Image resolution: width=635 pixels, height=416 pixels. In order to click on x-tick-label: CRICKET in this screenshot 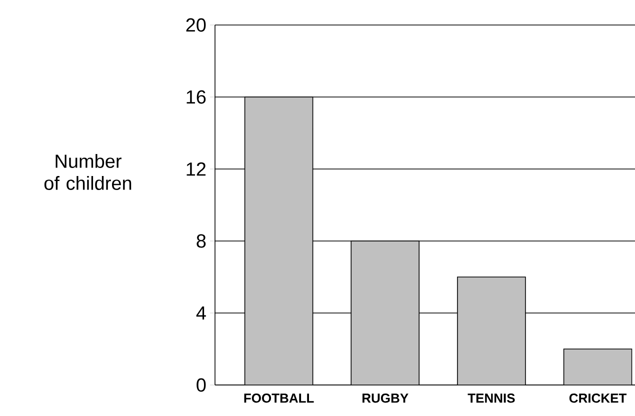, I will do `click(598, 398)`.